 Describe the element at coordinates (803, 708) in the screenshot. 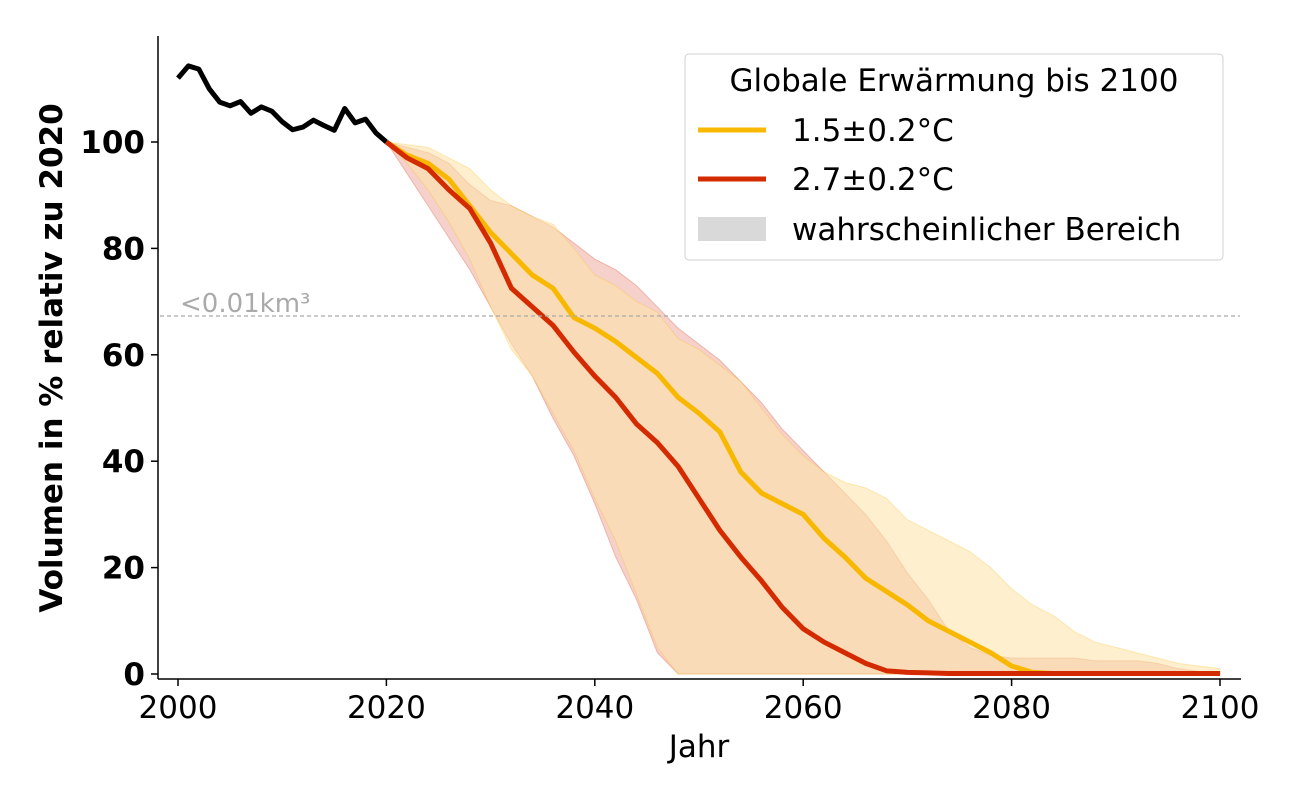

I see `x-tick-label: 2060` at that location.